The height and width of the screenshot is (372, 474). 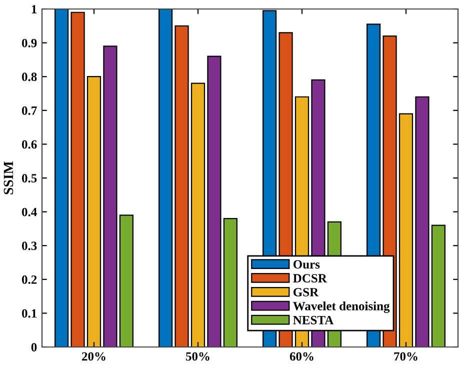 I want to click on y-tick-label: 0.9, so click(x=29, y=43).